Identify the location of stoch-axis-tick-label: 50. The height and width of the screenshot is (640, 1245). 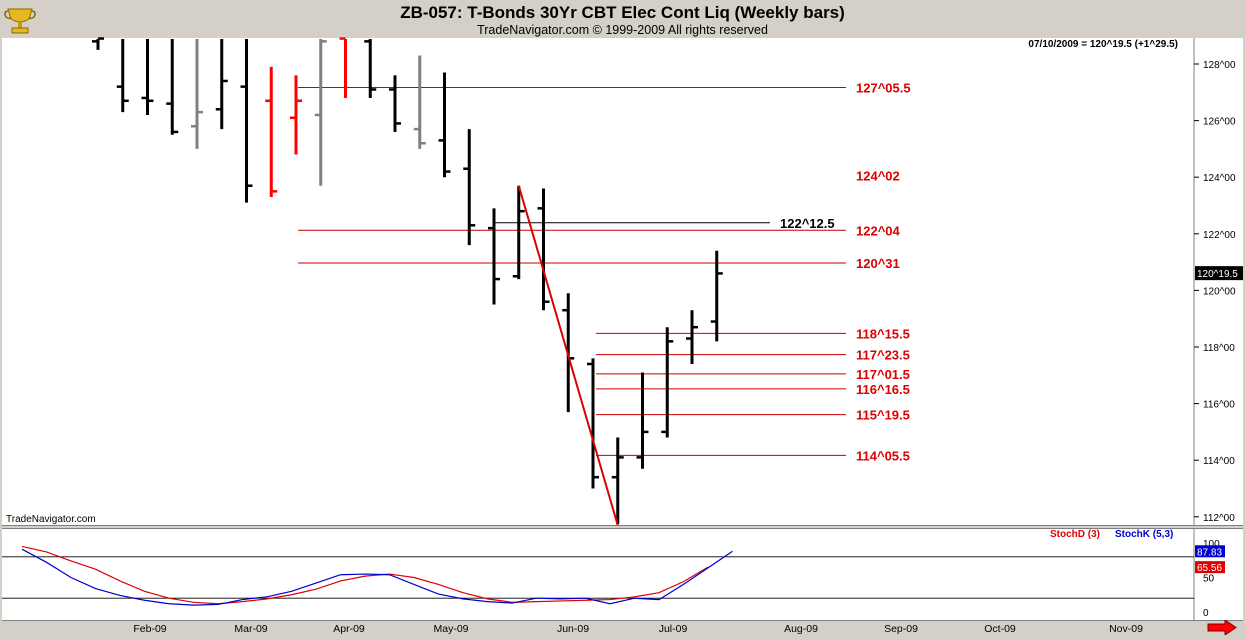
(1209, 579).